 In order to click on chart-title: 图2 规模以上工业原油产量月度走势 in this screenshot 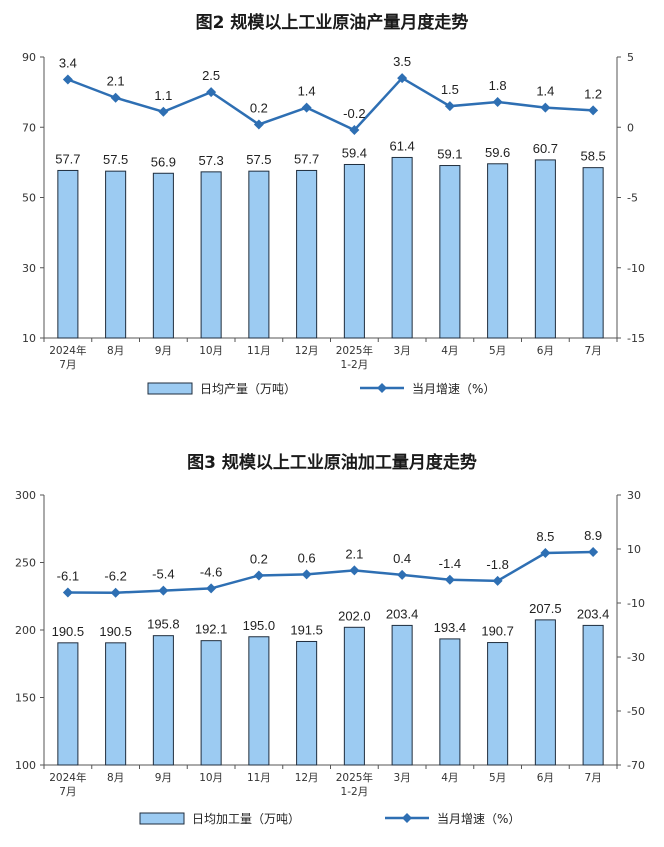, I will do `click(332, 23)`.